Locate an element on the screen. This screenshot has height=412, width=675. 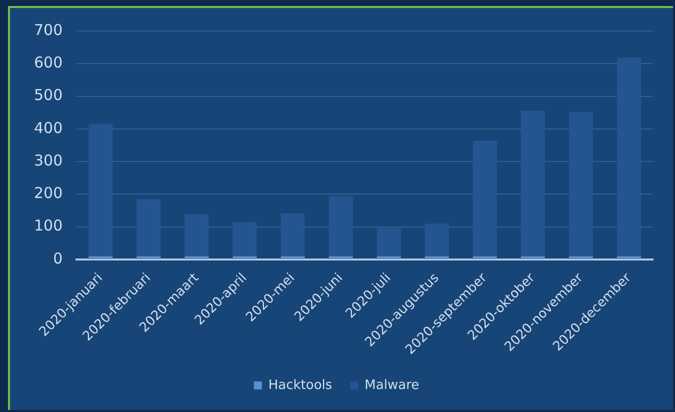
y-tick-label: 500 is located at coordinates (48, 95).